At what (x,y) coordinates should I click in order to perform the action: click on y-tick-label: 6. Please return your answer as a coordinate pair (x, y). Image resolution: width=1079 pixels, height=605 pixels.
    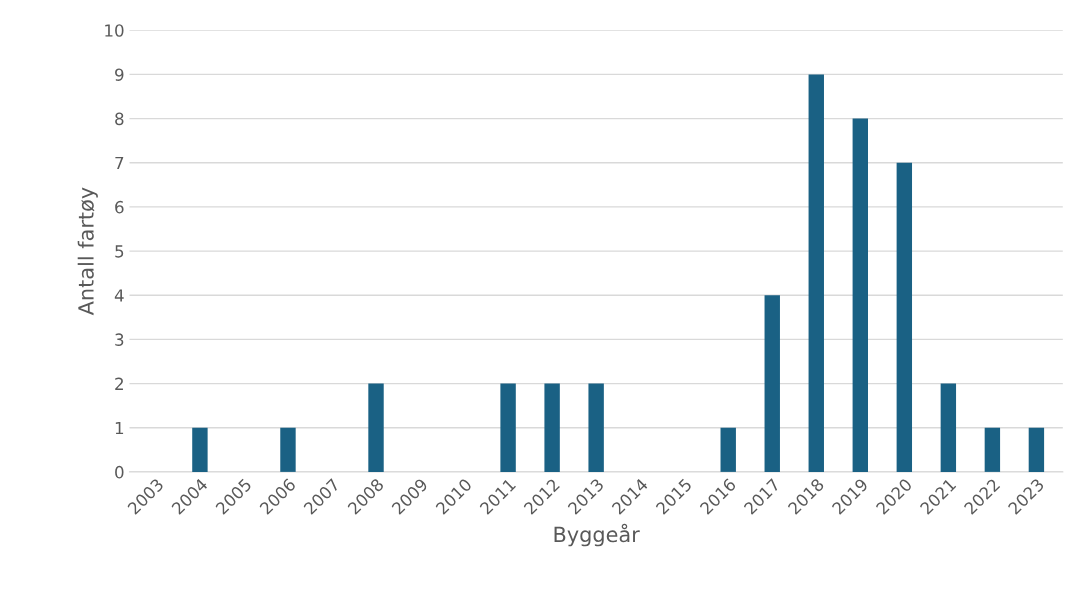
    Looking at the image, I should click on (119, 207).